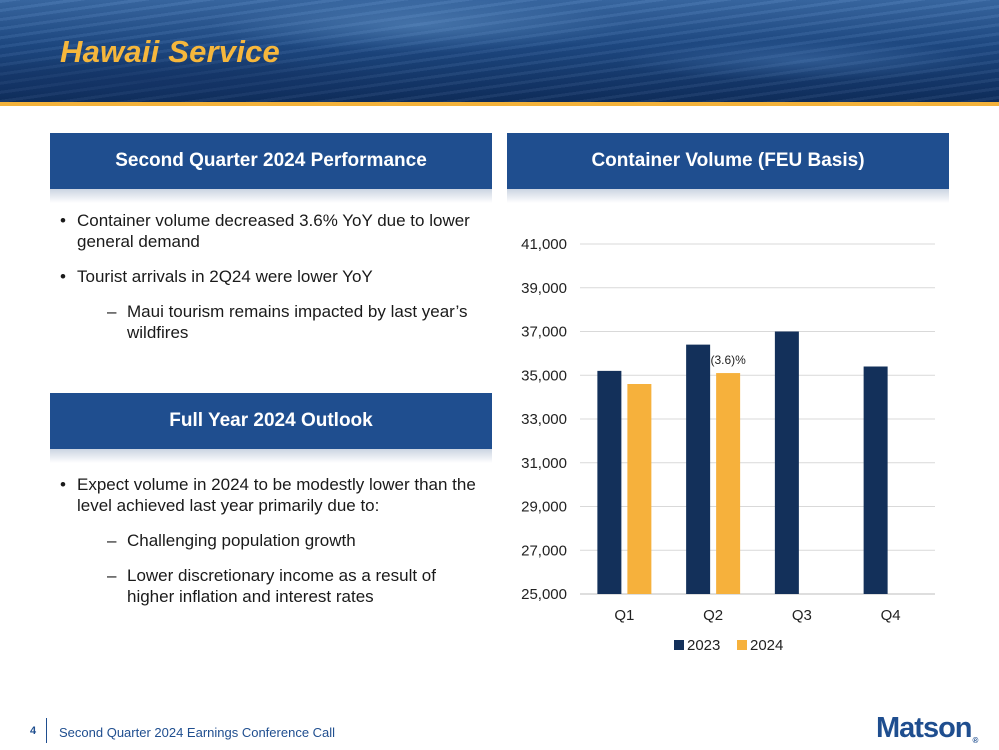 The image size is (999, 750). Describe the element at coordinates (728, 360) in the screenshot. I see `data-label-yoy-change: (3.6)%` at that location.